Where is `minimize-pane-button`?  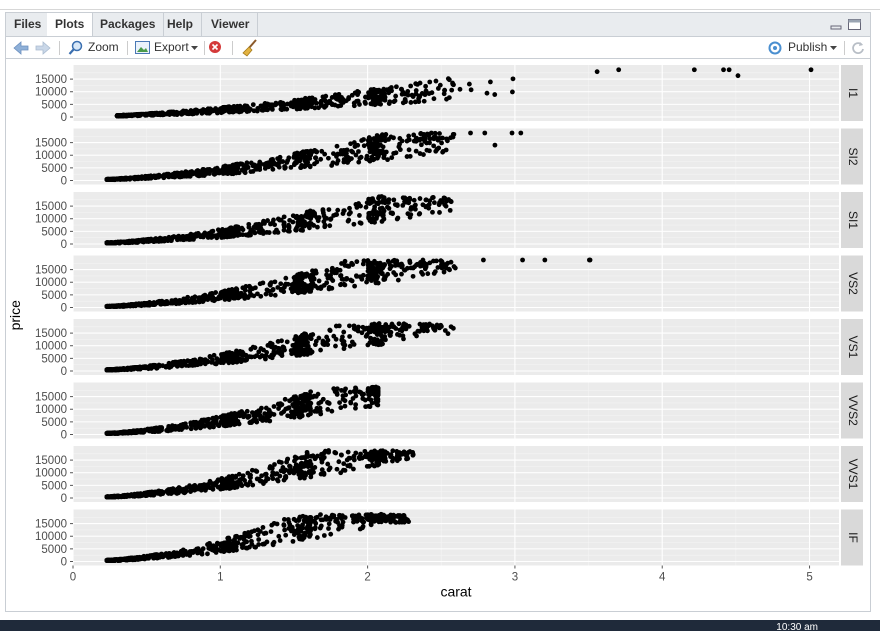 minimize-pane-button is located at coordinates (836, 24).